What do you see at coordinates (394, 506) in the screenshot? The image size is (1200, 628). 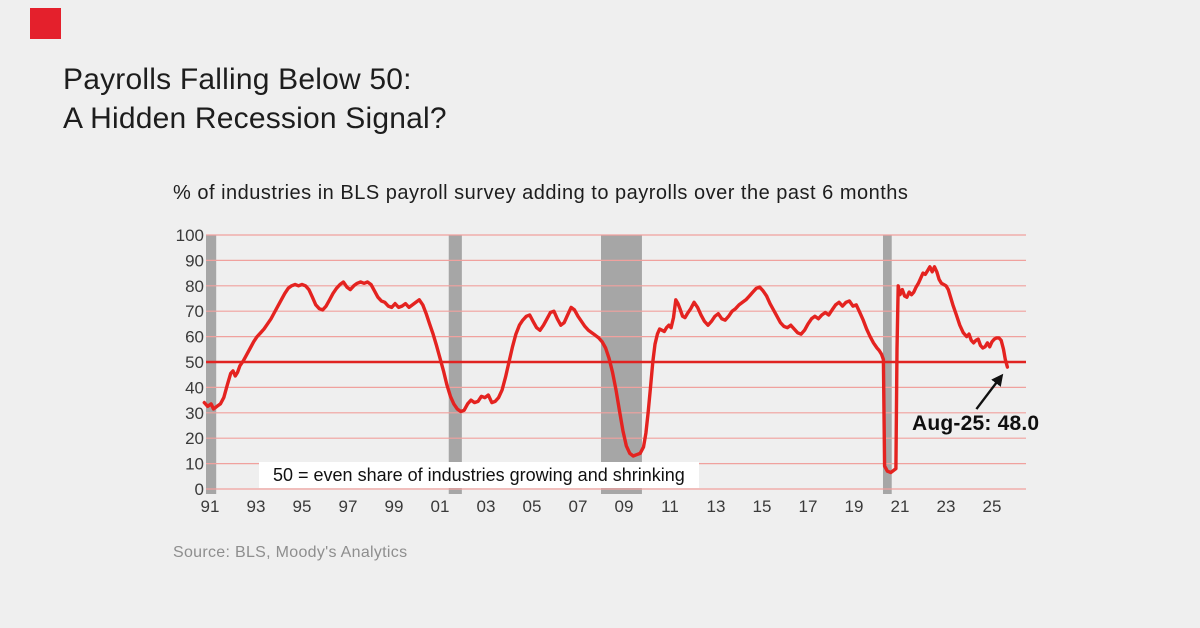 I see `x-tick-label: 99` at bounding box center [394, 506].